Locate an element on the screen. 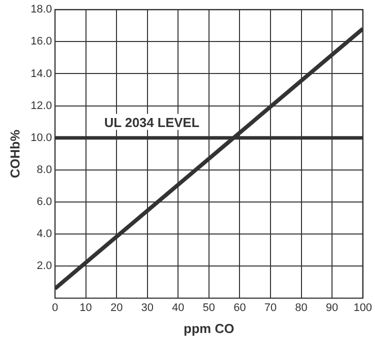 Image resolution: width=375 pixels, height=343 pixels. x-tick-label: 10 is located at coordinates (86, 308).